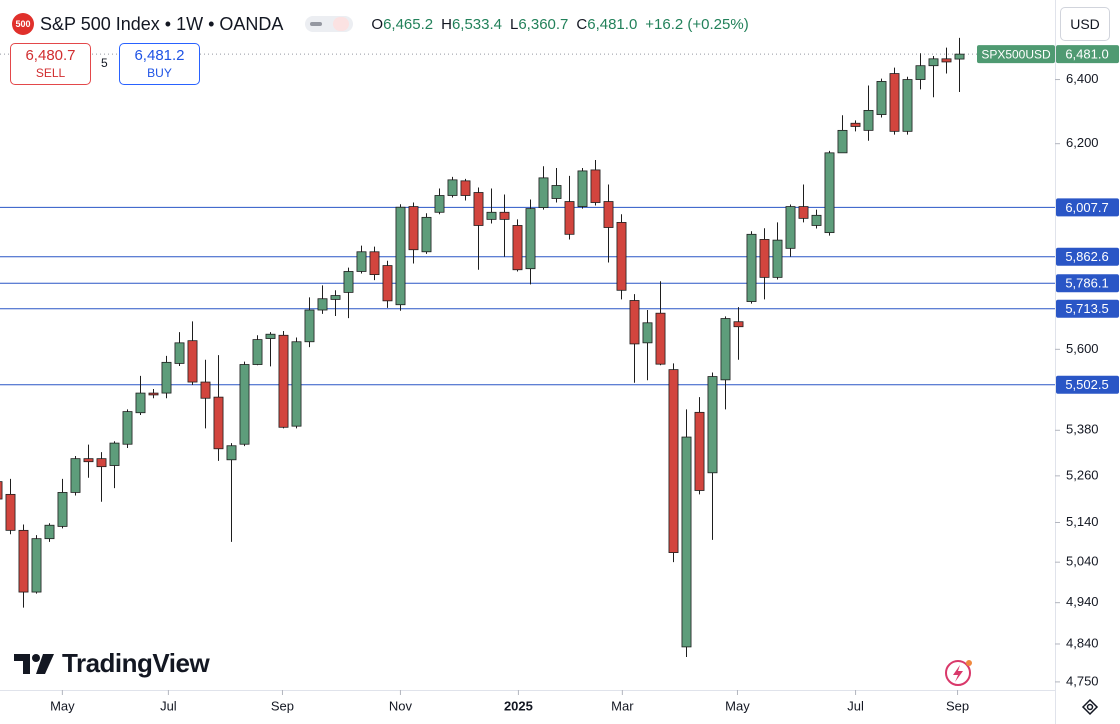 This screenshot has height=724, width=1120. What do you see at coordinates (1082, 348) in the screenshot?
I see `y-tick-label: 5,600` at bounding box center [1082, 348].